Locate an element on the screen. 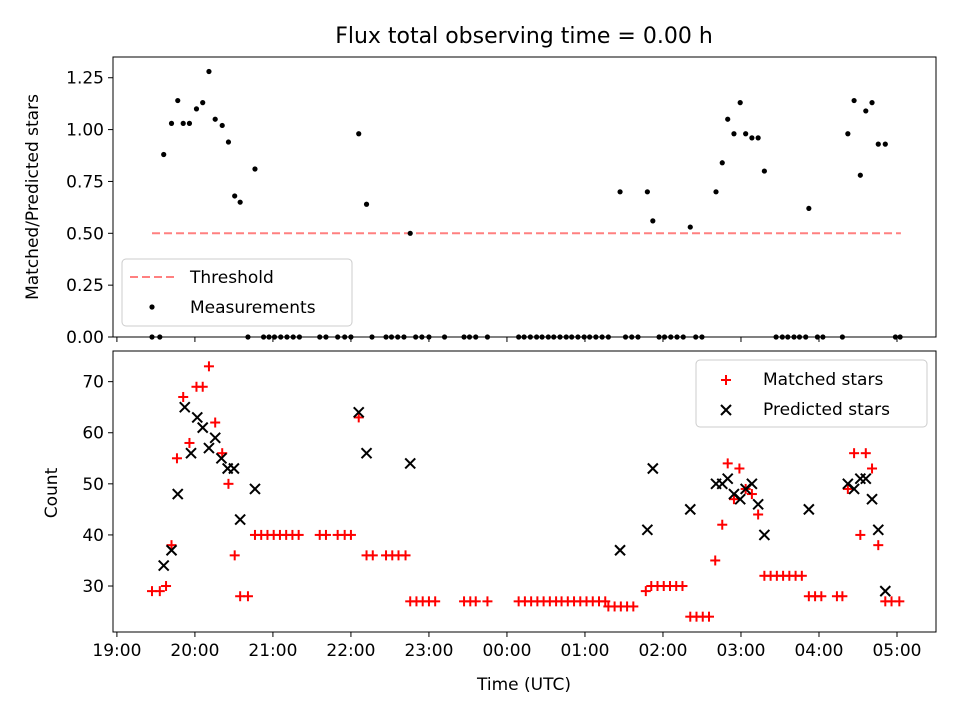  xtick-label: 04:00 is located at coordinates (818, 651).